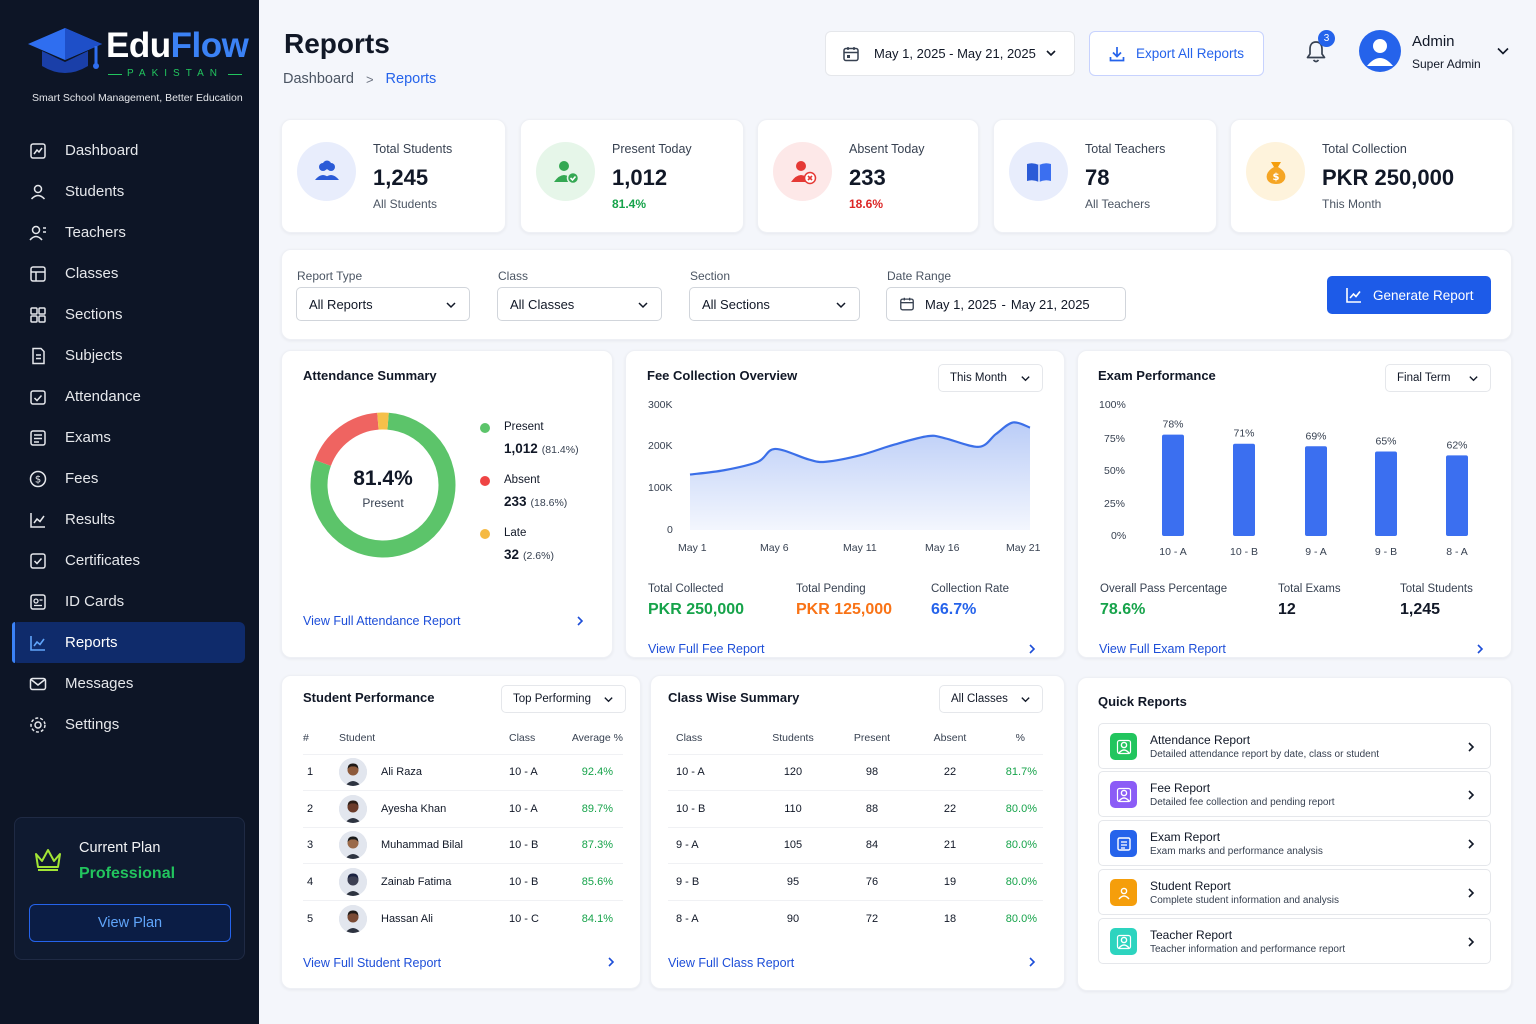 This screenshot has height=1024, width=1536. What do you see at coordinates (855, 772) in the screenshot?
I see `table-row: 10 - A 120 98 22 81.7%` at bounding box center [855, 772].